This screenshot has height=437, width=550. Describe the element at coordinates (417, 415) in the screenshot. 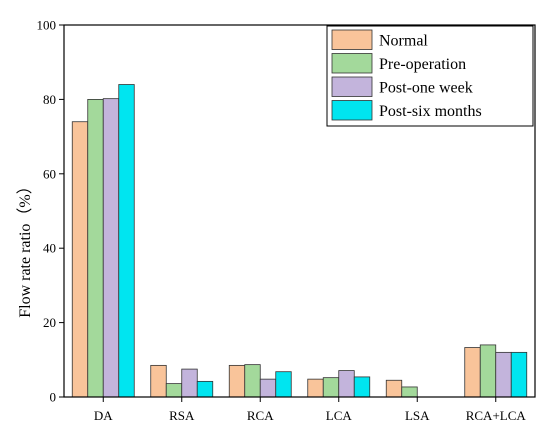

I see `x-tick-label: LSA` at that location.